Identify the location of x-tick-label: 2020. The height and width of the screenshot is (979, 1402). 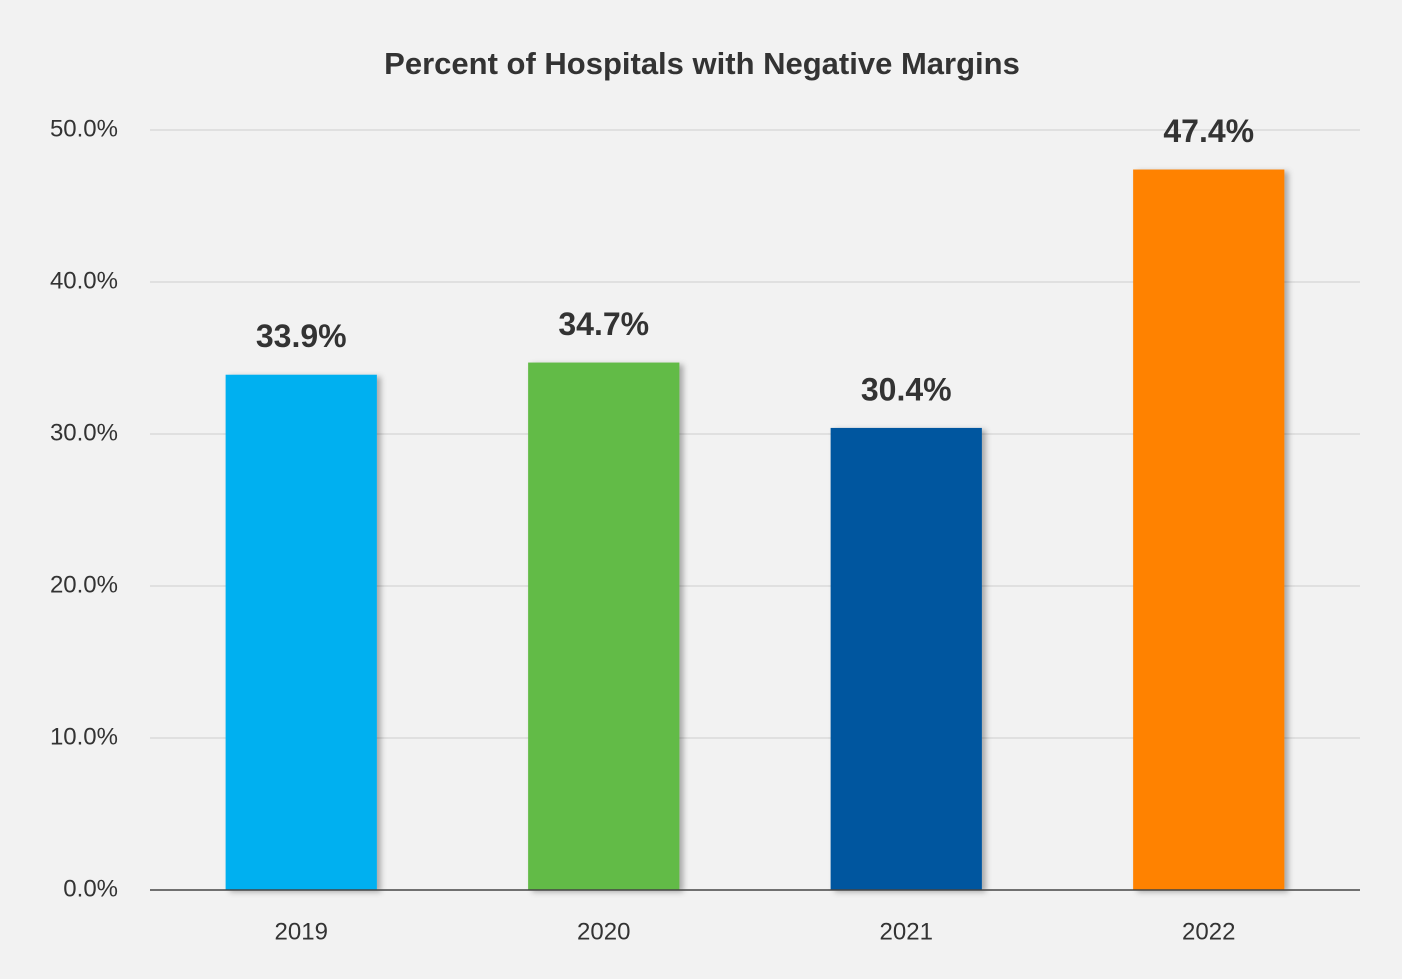
(603, 931).